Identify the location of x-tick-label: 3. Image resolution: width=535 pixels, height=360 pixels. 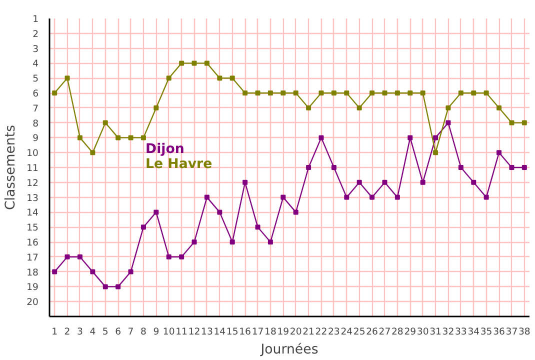
(80, 332).